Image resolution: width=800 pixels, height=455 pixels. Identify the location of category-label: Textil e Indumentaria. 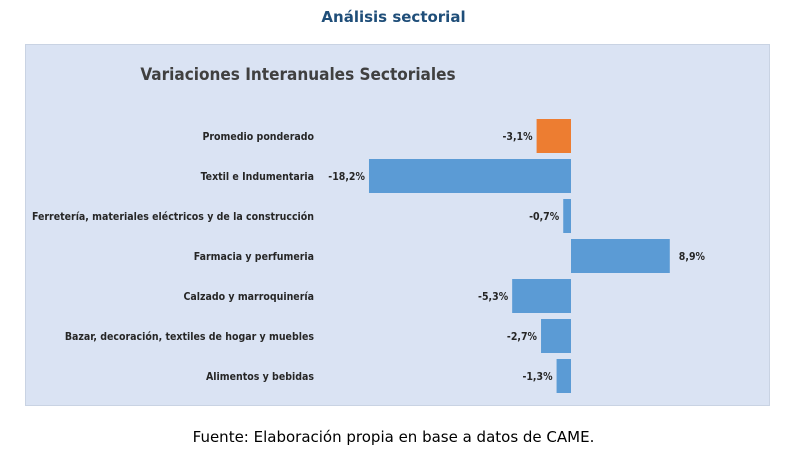
(257, 177).